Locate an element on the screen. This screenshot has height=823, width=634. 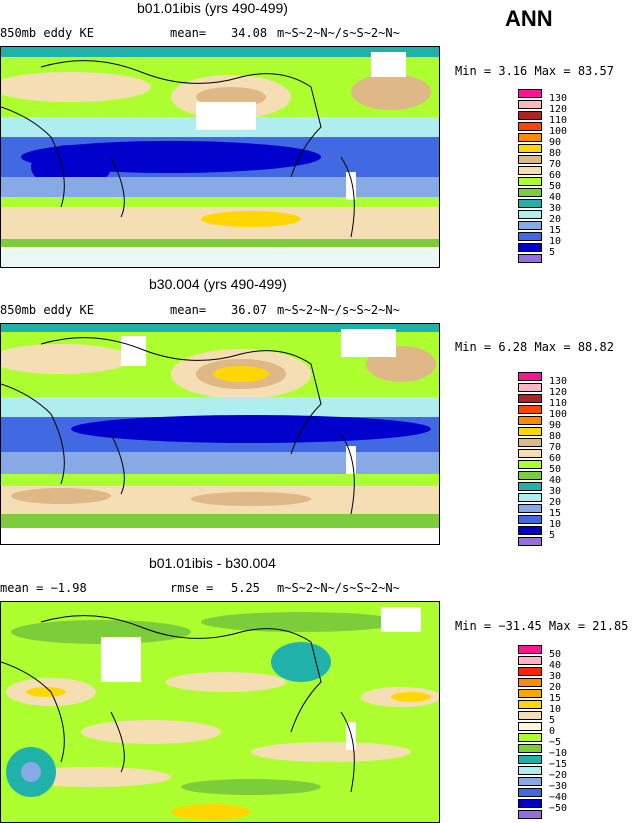
legend-label: −50 is located at coordinates (558, 808).